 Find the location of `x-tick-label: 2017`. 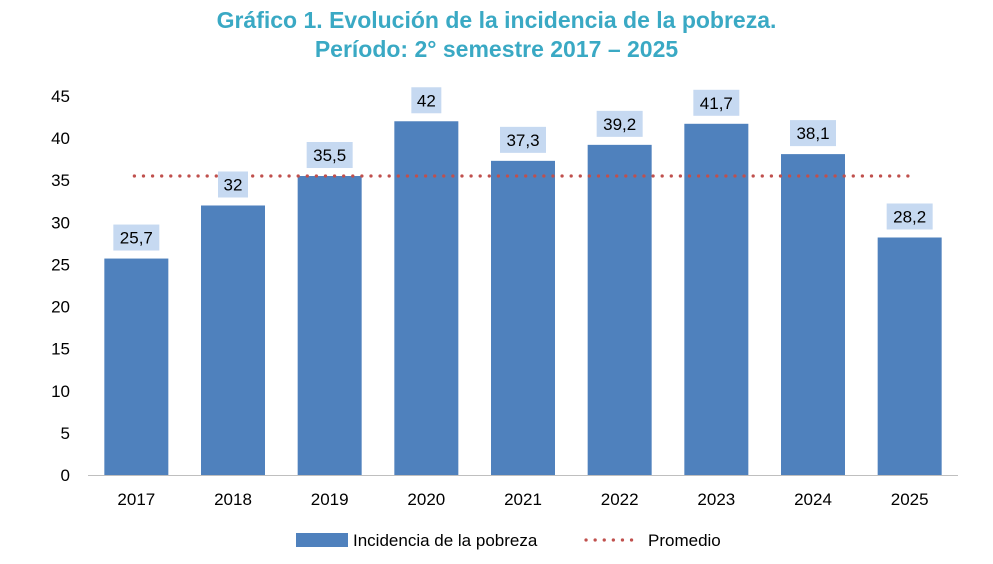

x-tick-label: 2017 is located at coordinates (136, 499).